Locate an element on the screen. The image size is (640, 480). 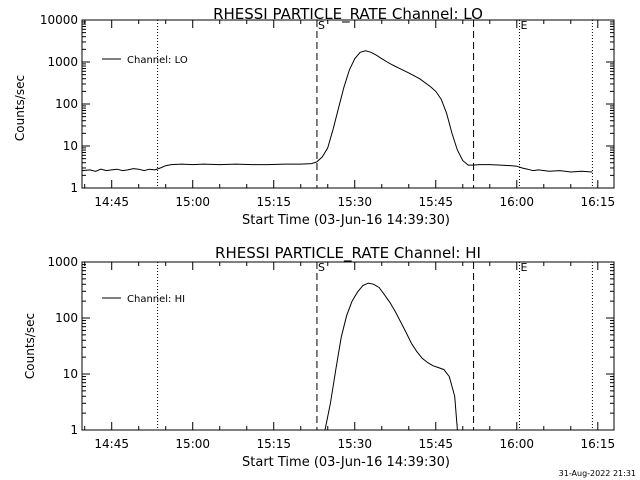
chart-title: RHESSI PARTICLE_RATE Channel: HI is located at coordinates (348, 253).